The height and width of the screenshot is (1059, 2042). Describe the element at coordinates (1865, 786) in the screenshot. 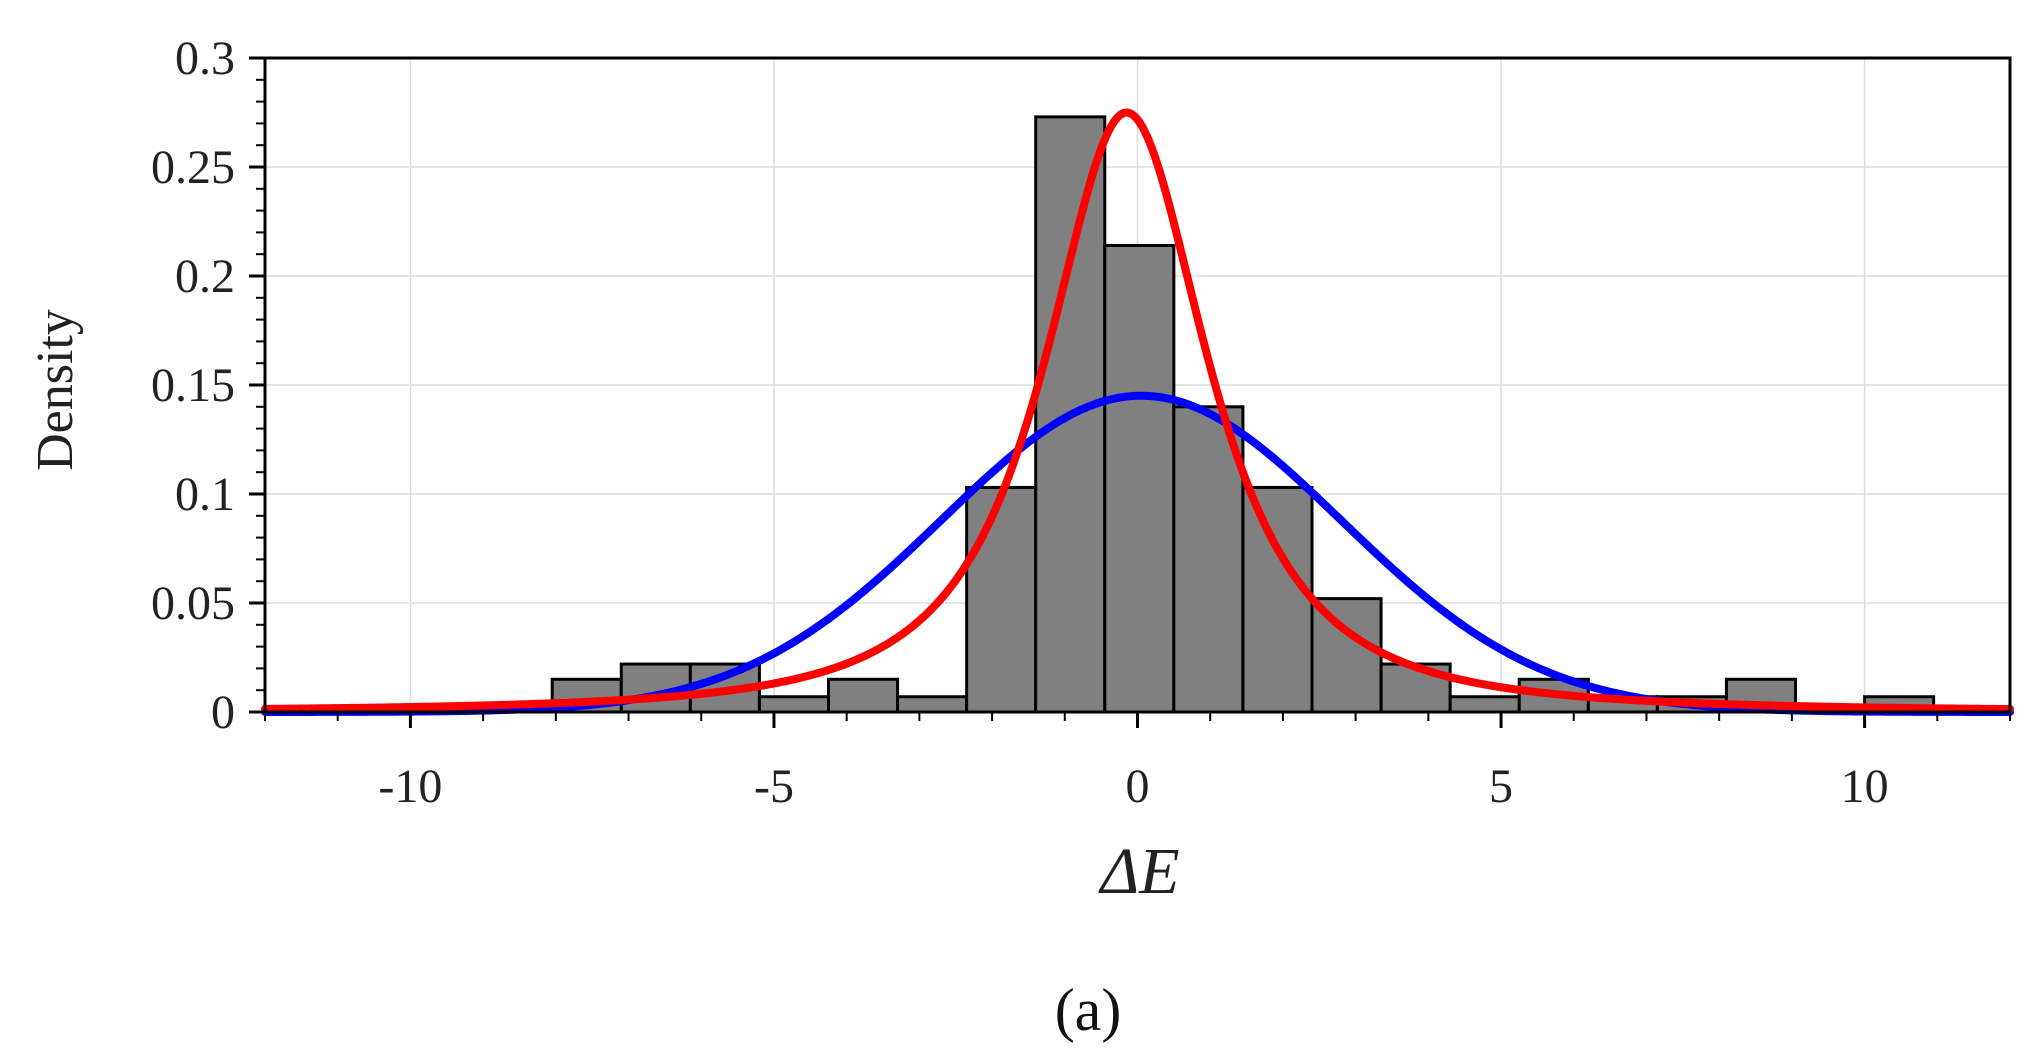

I see `x-tick-label-4: 10` at that location.